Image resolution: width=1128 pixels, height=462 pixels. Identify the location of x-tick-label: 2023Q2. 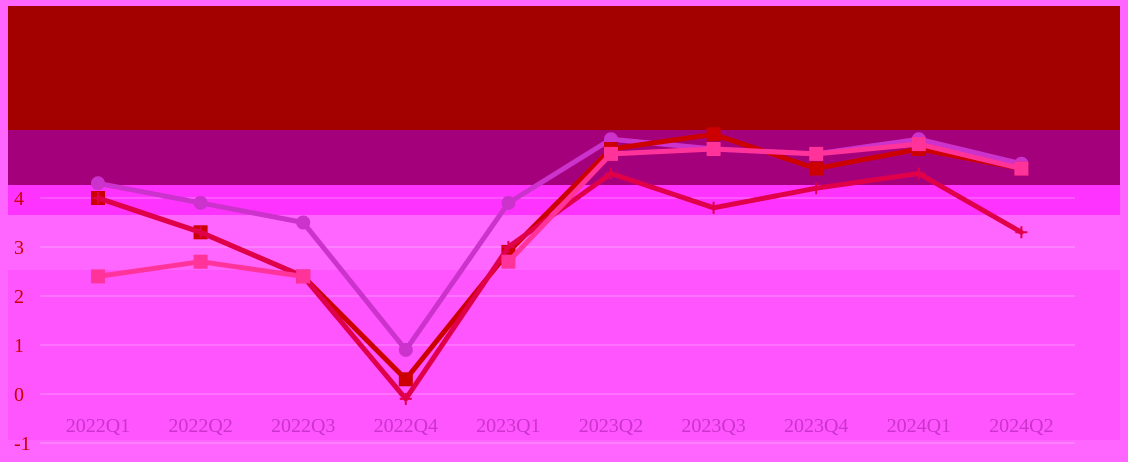
(611, 426).